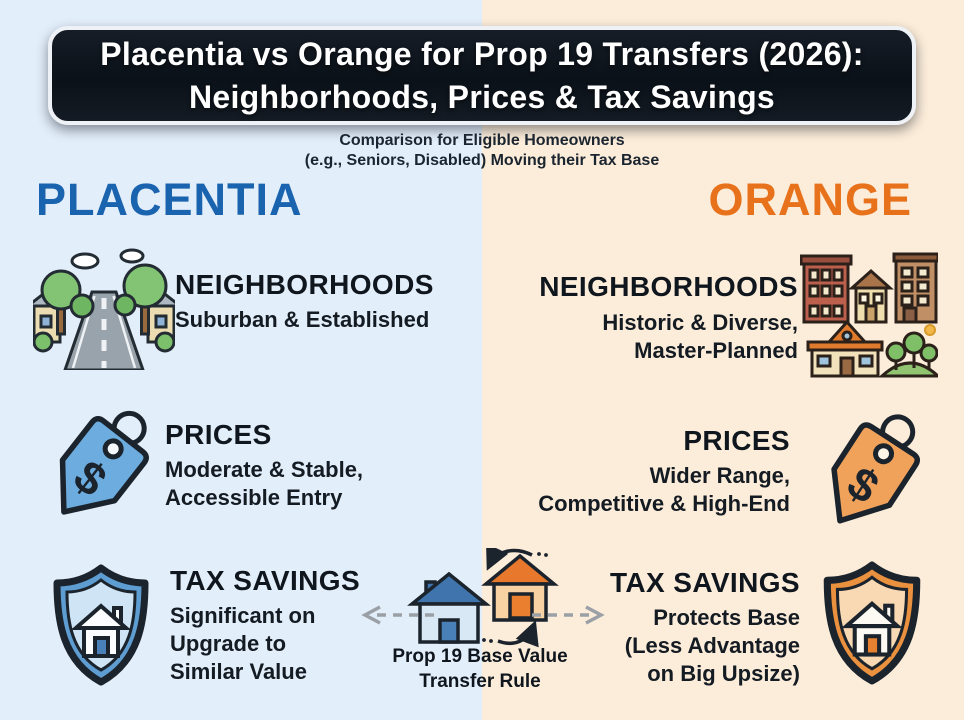  I want to click on left-tax-heading: TAX SAVINGS, so click(265, 580).